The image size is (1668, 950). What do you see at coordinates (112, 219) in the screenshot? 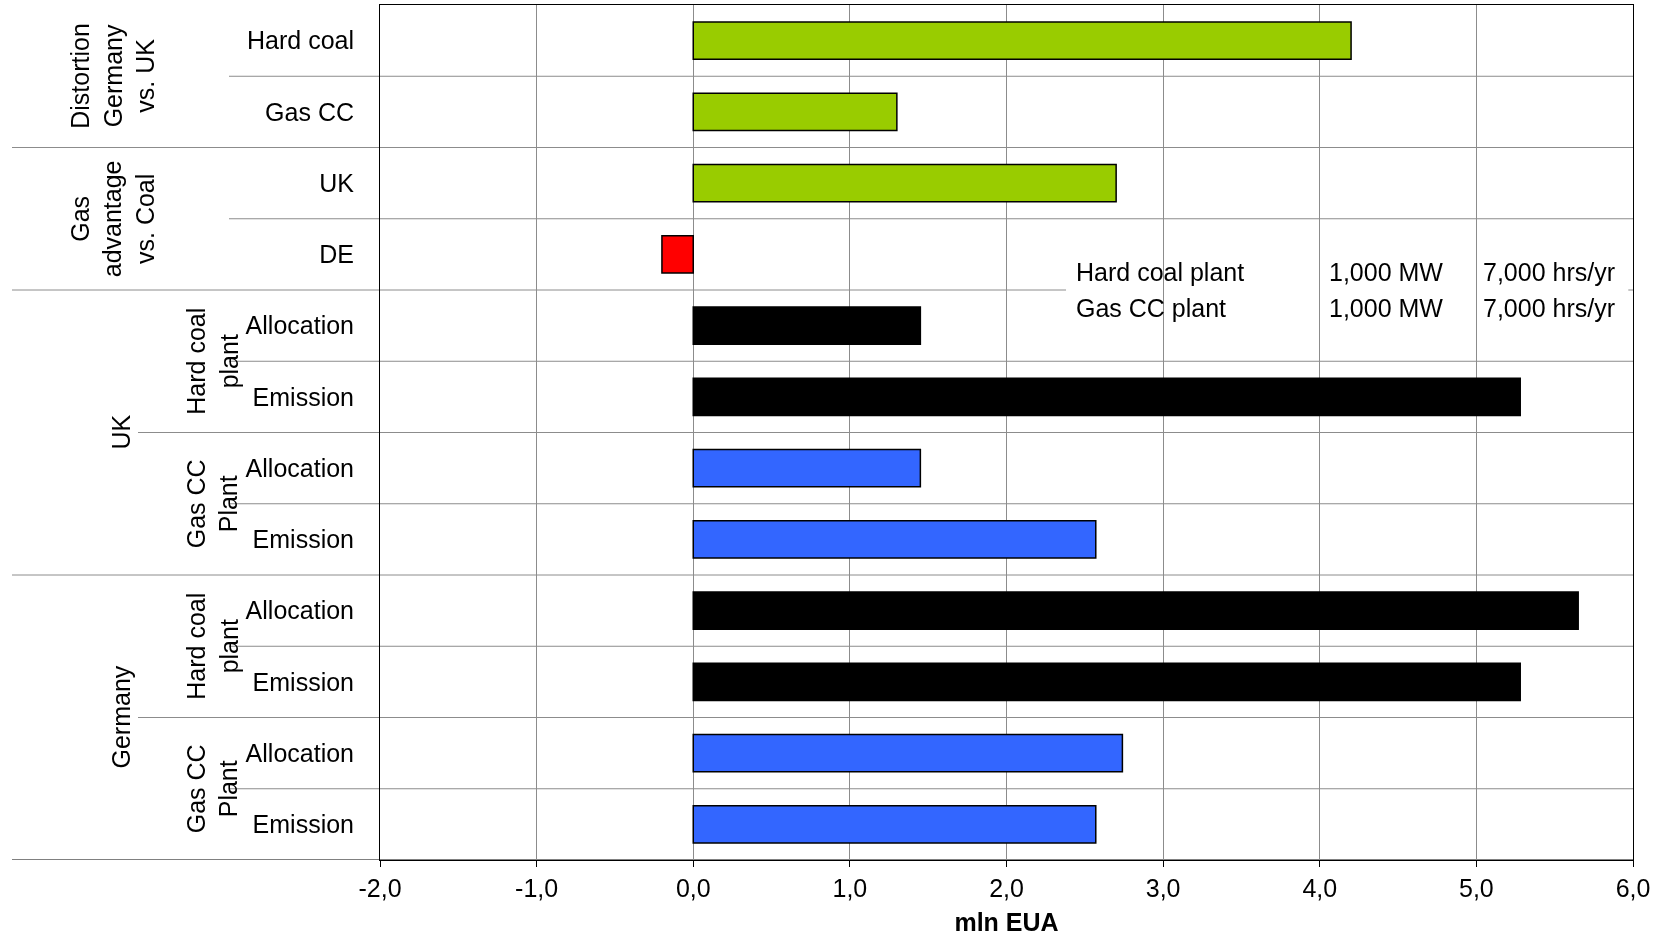
I see `text: Gas advantage vs. Coal` at bounding box center [112, 219].